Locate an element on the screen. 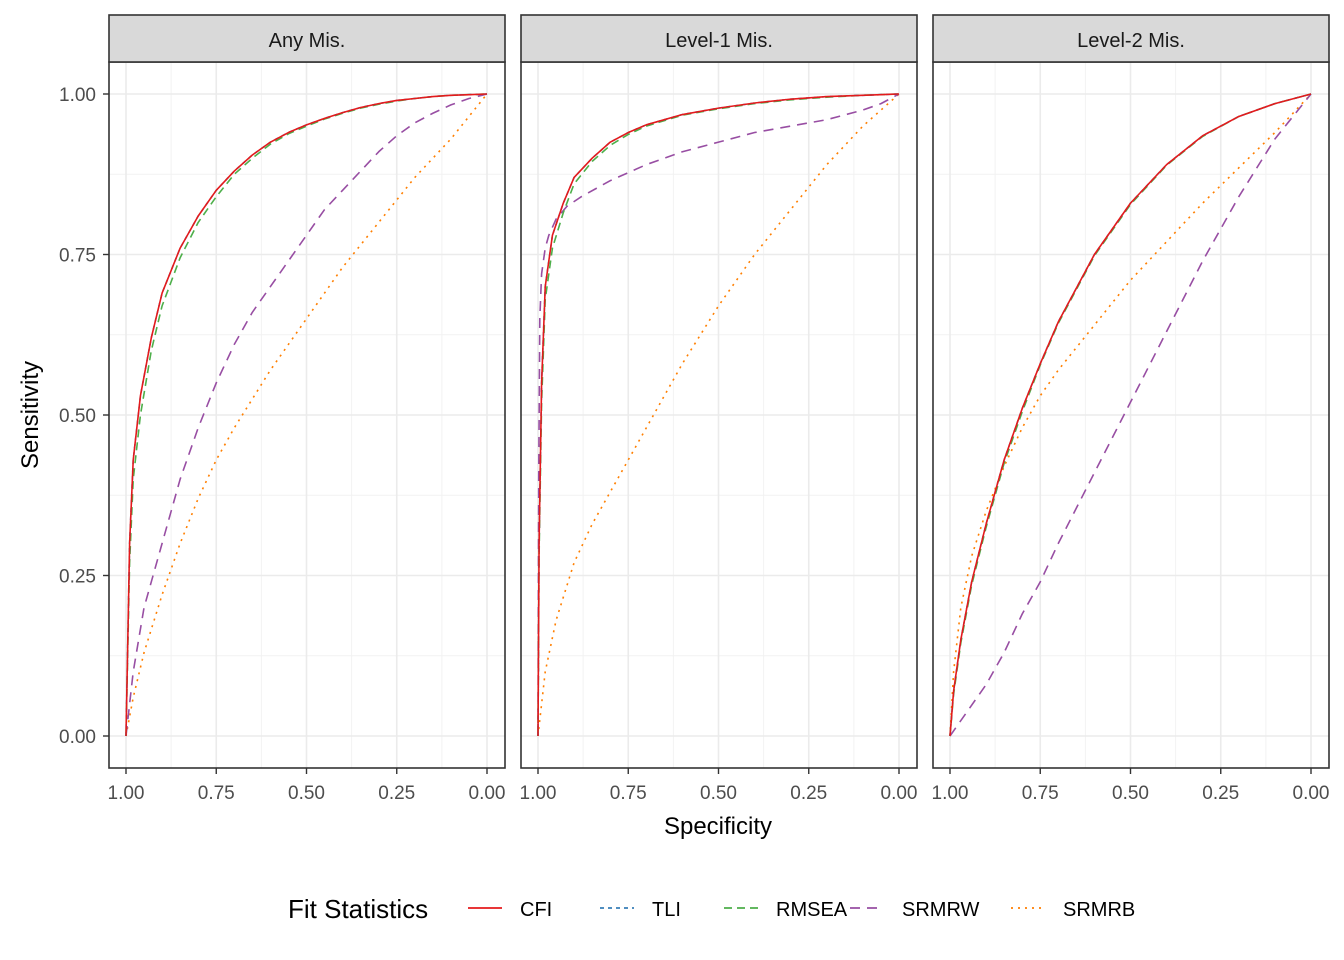  facet-strip-label: Any Mis. is located at coordinates (307, 41).